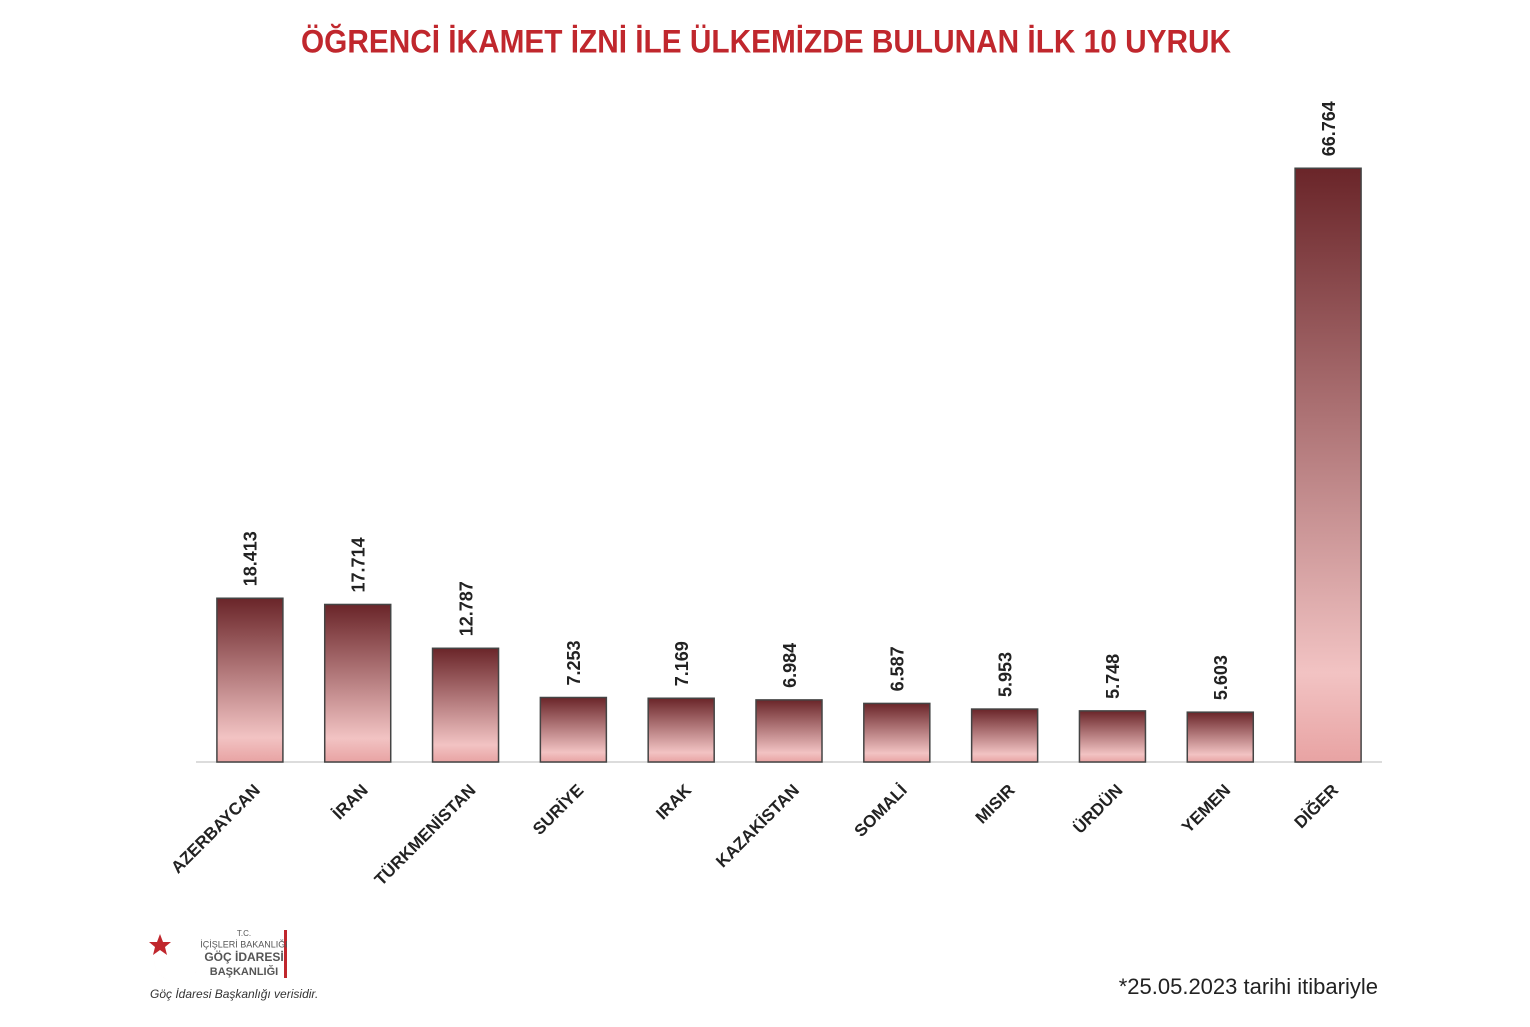 The width and height of the screenshot is (1530, 1027). What do you see at coordinates (358, 564) in the screenshot?
I see `value-label: 17.714` at bounding box center [358, 564].